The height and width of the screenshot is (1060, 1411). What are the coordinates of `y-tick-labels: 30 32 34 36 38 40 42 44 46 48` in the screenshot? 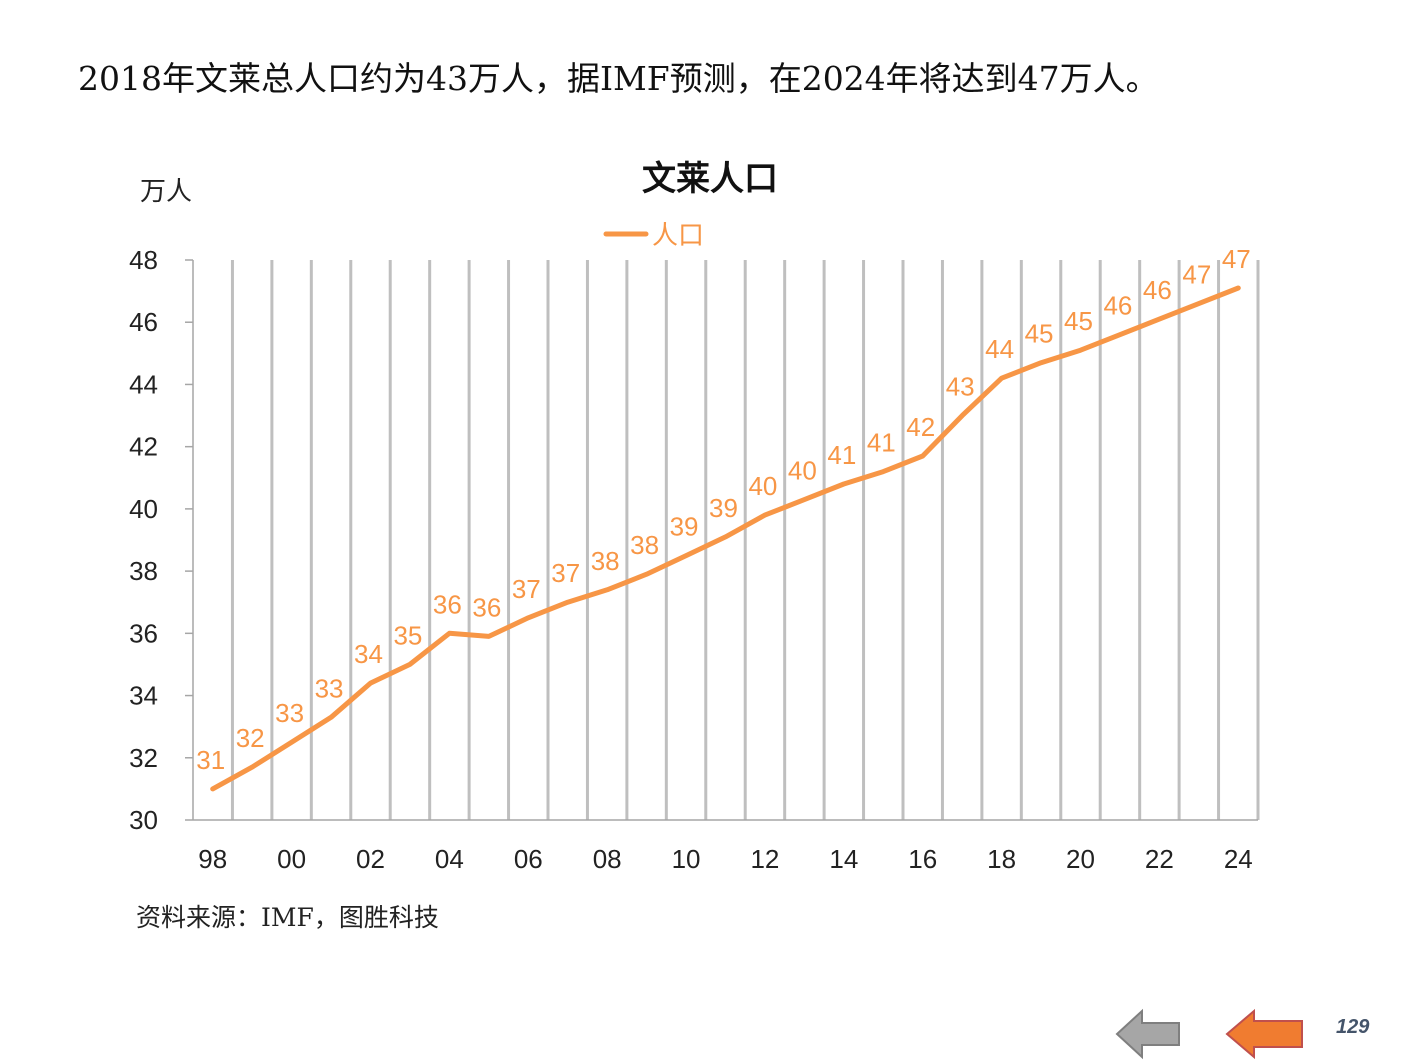 It's located at (143, 540).